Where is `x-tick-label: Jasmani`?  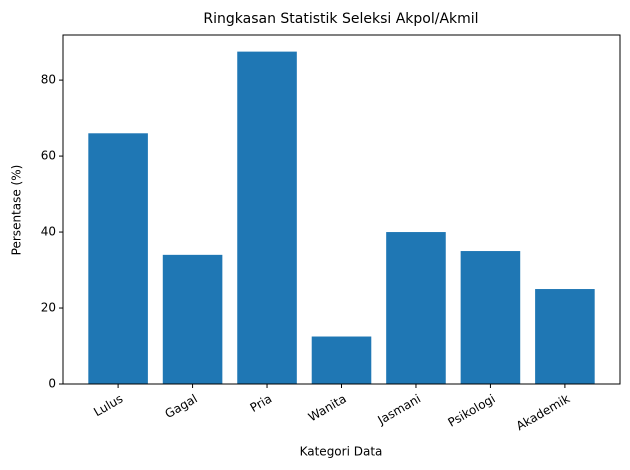
x-tick-label: Jasmani is located at coordinates (399, 410).